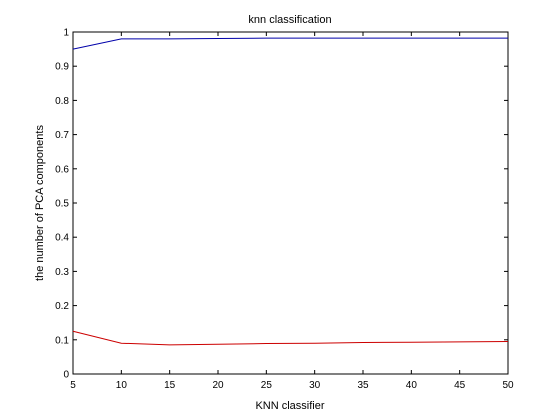 The width and height of the screenshot is (560, 420). Describe the element at coordinates (62, 101) in the screenshot. I see `y-tick-label: 0.8` at that location.